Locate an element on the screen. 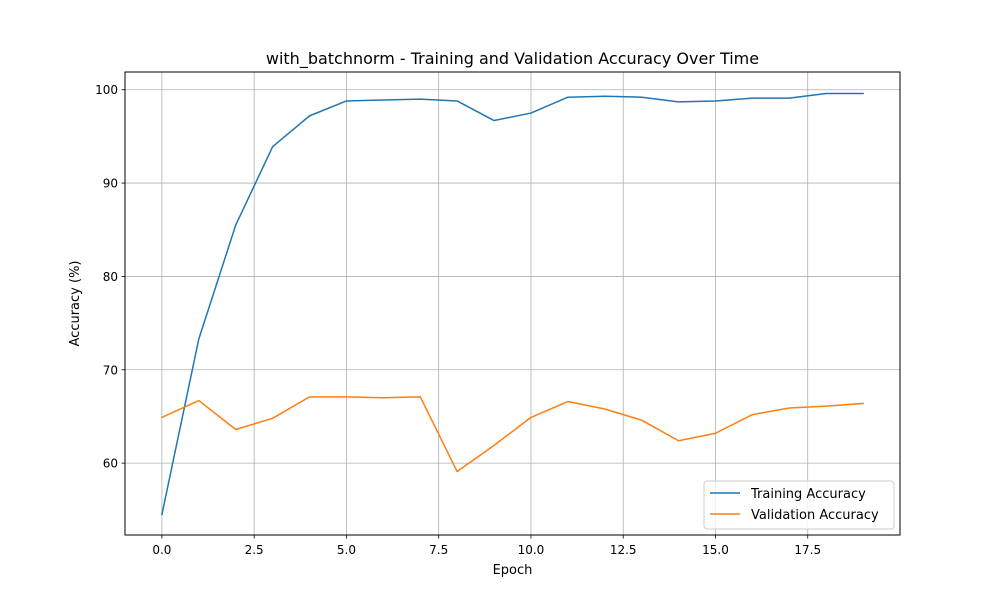 The height and width of the screenshot is (600, 1000). x-axis-label: Epoch is located at coordinates (513, 570).